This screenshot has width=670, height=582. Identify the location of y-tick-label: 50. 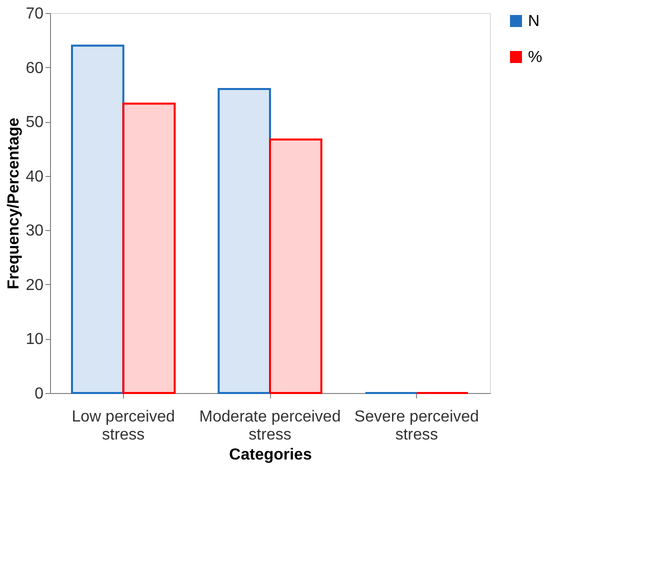
(35, 123).